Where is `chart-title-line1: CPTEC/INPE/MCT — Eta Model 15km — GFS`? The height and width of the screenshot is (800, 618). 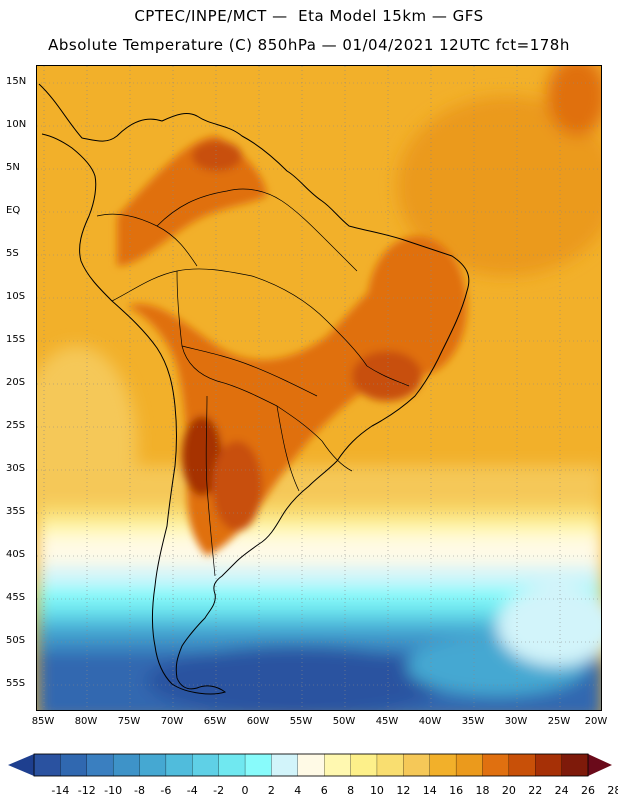
chart-title-line1: CPTEC/INPE/MCT — Eta Model 15km — GFS is located at coordinates (309, 16).